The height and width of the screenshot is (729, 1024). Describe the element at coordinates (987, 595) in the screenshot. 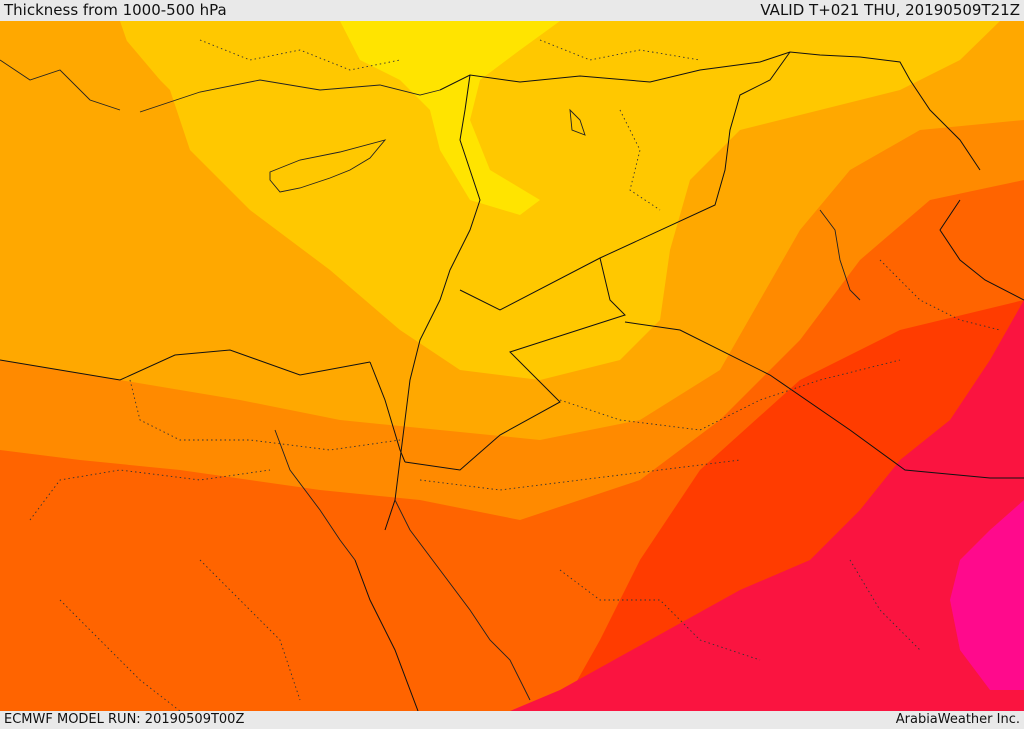

I see `band-magenta` at that location.